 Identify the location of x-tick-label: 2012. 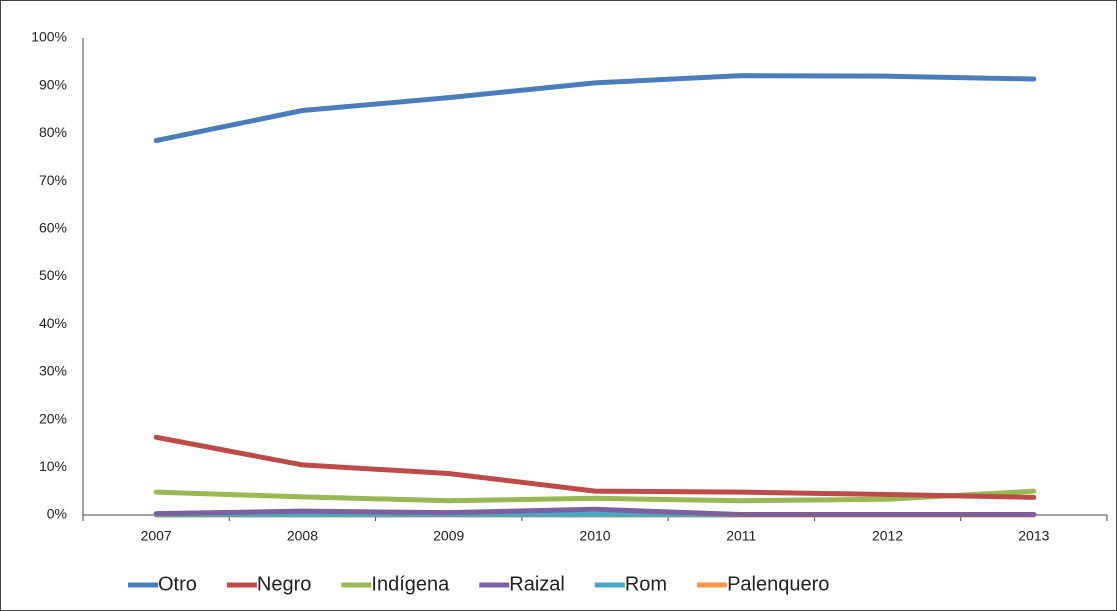
(887, 536).